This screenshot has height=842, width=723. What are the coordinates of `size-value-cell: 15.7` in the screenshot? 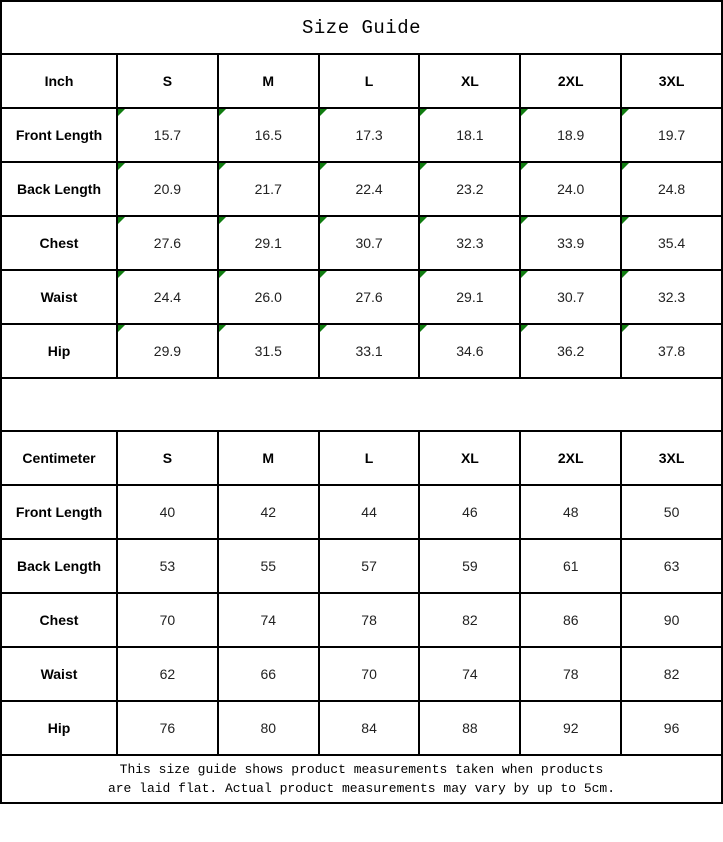 It's located at (167, 135).